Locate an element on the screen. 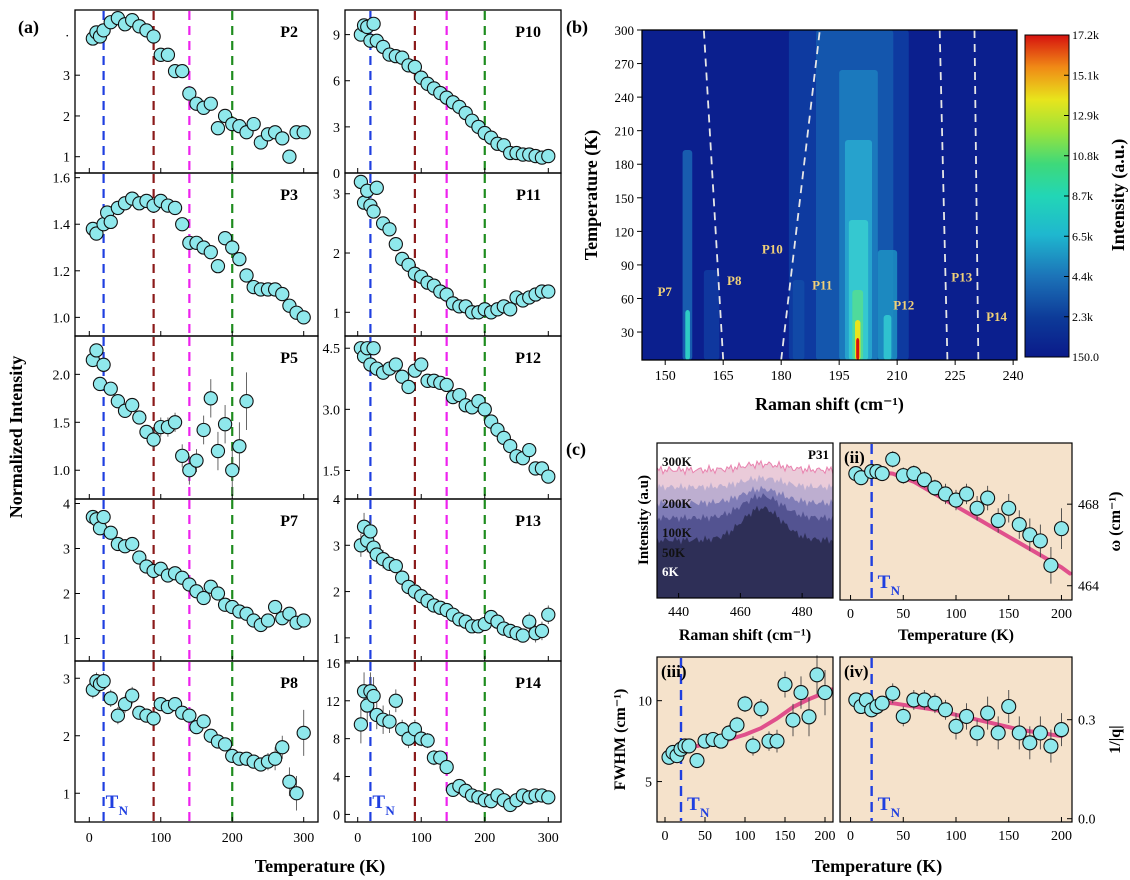  civ-ytick-label: 0.0 is located at coordinates (1087, 820).